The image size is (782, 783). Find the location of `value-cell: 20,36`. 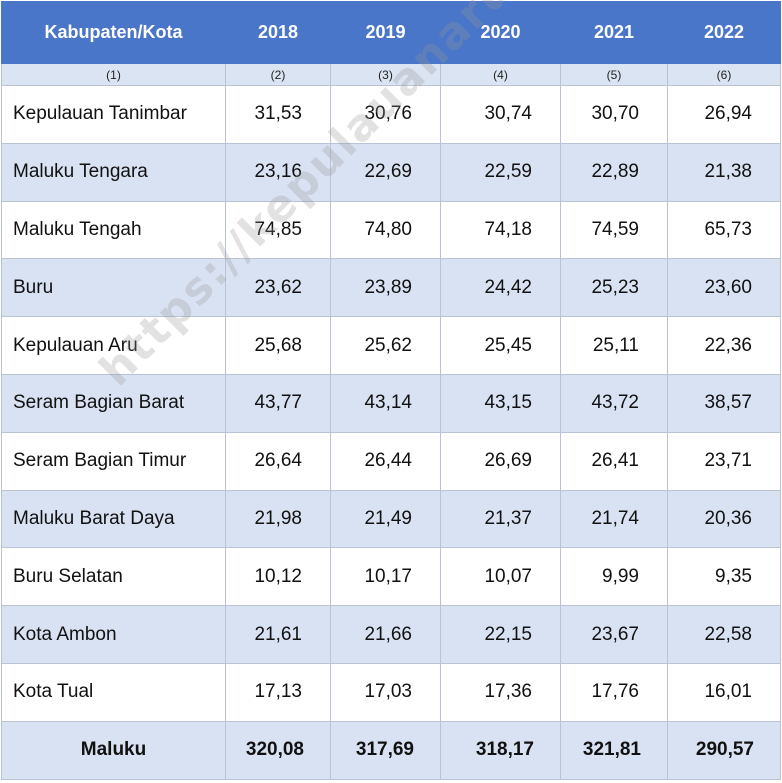

value-cell: 20,36 is located at coordinates (724, 519).